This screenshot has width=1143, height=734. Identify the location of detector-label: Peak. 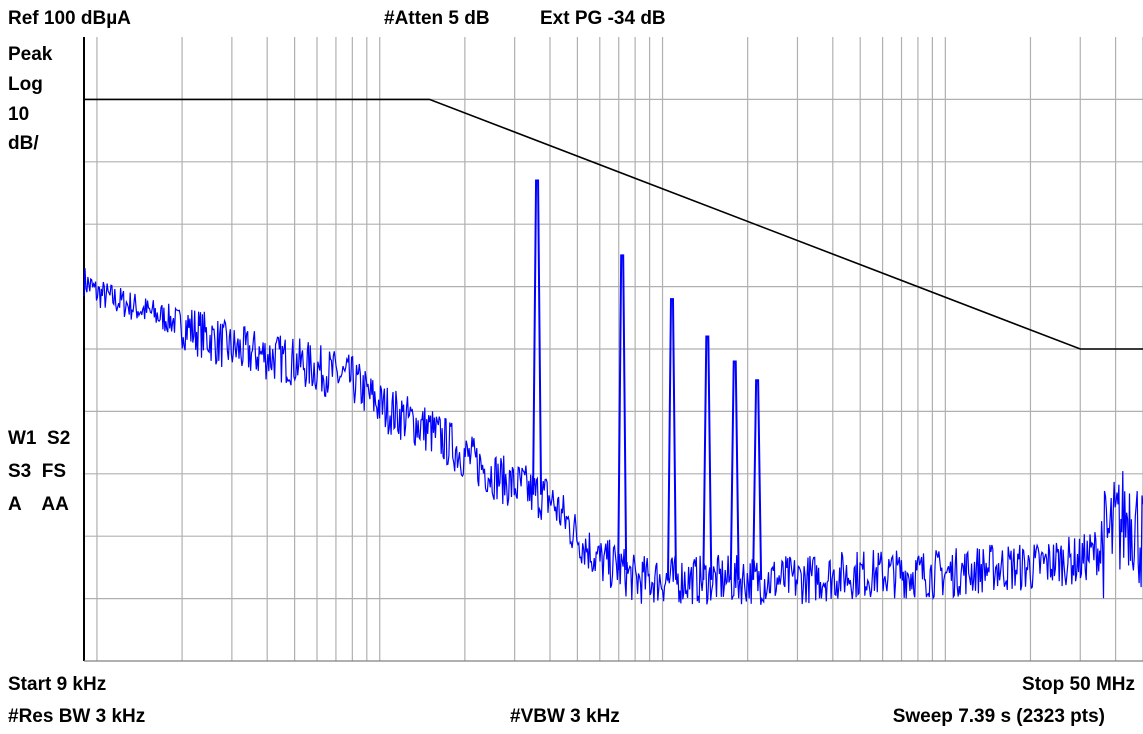
(30, 54).